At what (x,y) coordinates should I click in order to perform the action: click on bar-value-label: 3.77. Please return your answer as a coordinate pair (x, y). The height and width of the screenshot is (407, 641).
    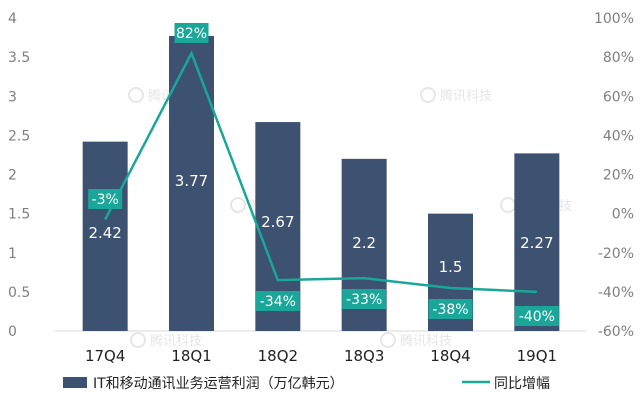
    Looking at the image, I should click on (191, 181).